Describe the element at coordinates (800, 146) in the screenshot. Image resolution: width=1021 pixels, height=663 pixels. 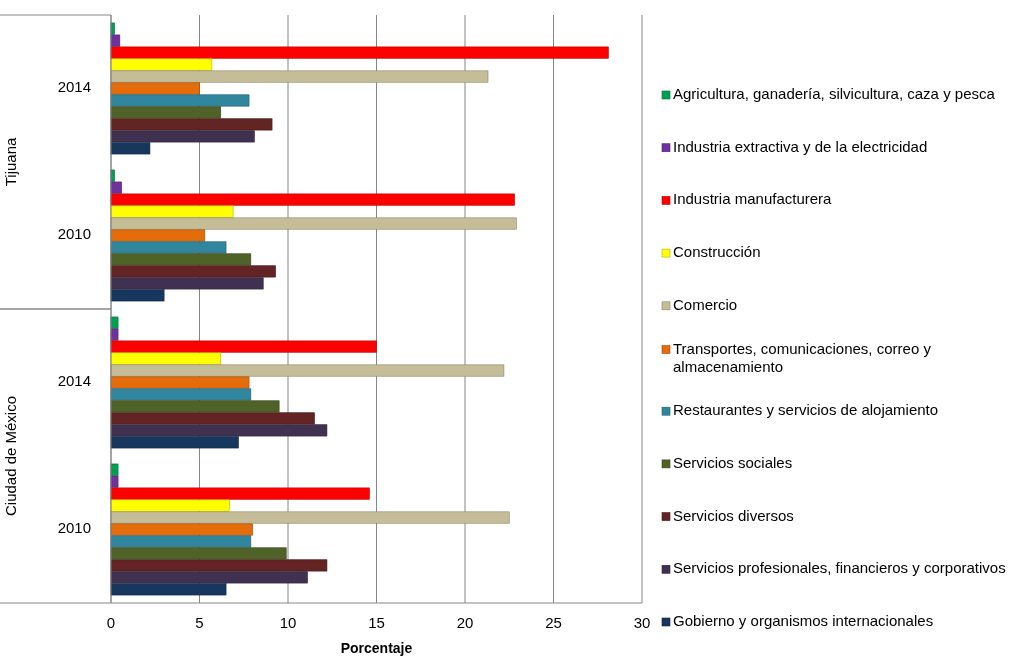
I see `legend-label: Industria extractiva y de la electricidad` at that location.